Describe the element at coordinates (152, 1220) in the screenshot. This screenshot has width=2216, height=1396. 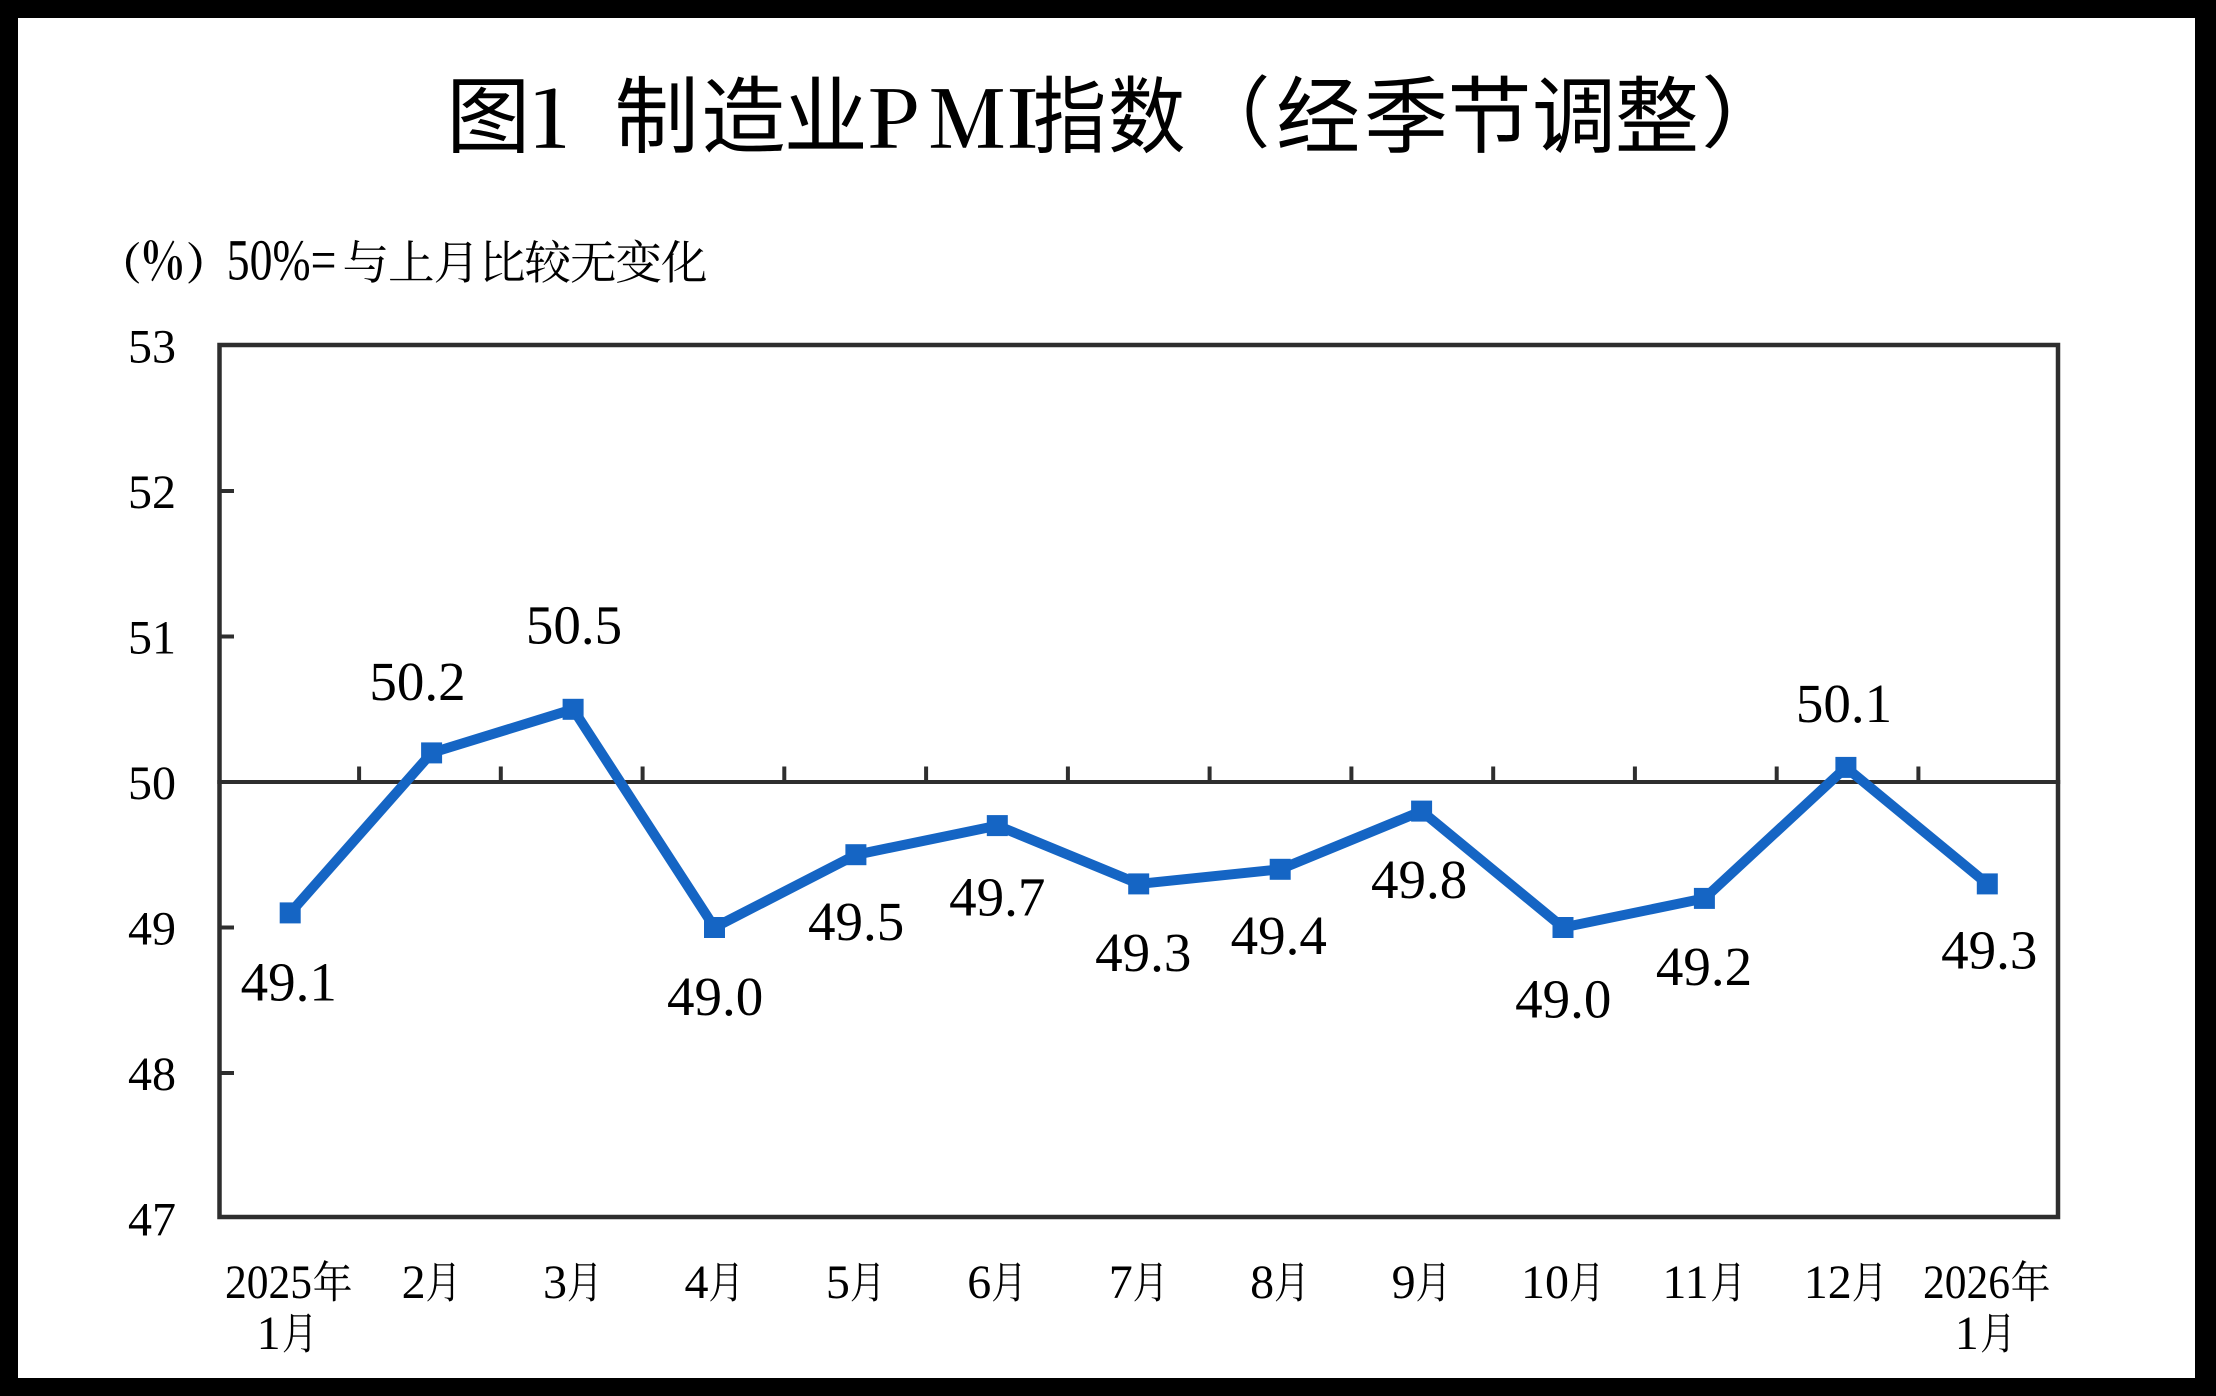
I see `svg-text: 47` at that location.